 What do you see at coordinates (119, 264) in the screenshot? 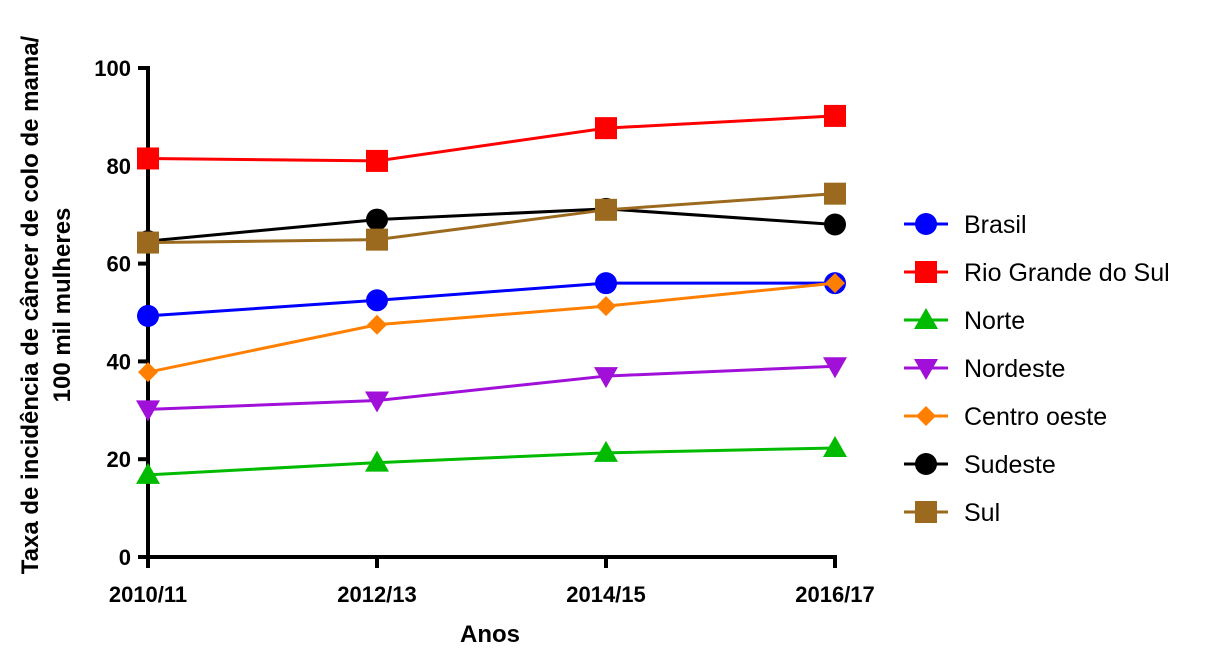
I see `y-tick-label: 60` at bounding box center [119, 264].